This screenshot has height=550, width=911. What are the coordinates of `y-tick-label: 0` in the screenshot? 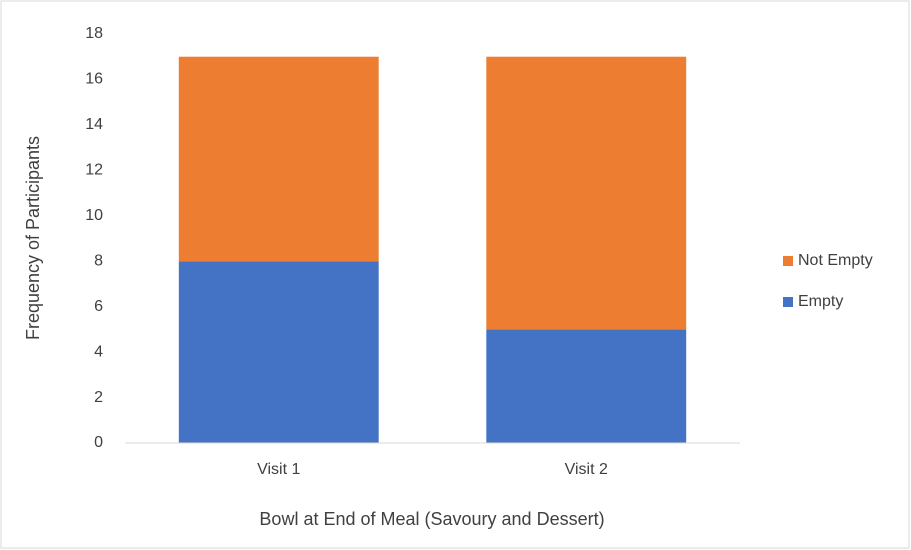 It's located at (98, 442).